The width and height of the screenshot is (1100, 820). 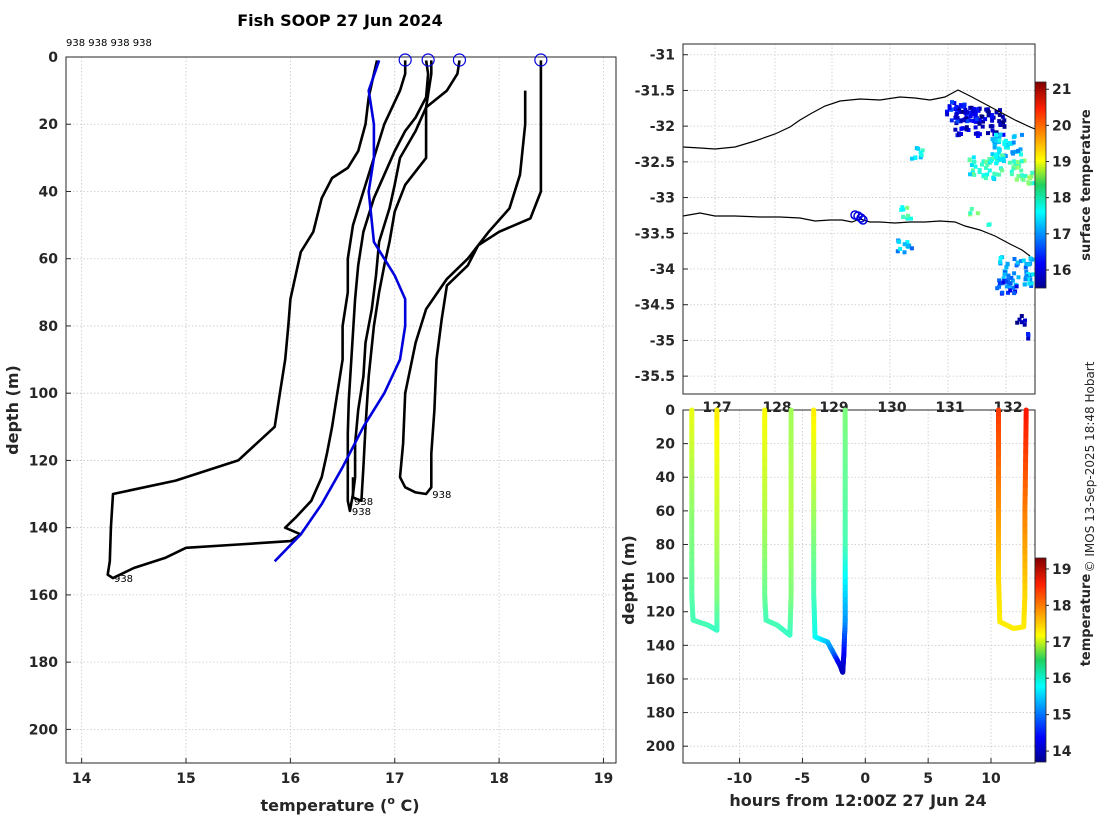 What do you see at coordinates (406, 281) in the screenshot?
I see `profile-3-line` at bounding box center [406, 281].